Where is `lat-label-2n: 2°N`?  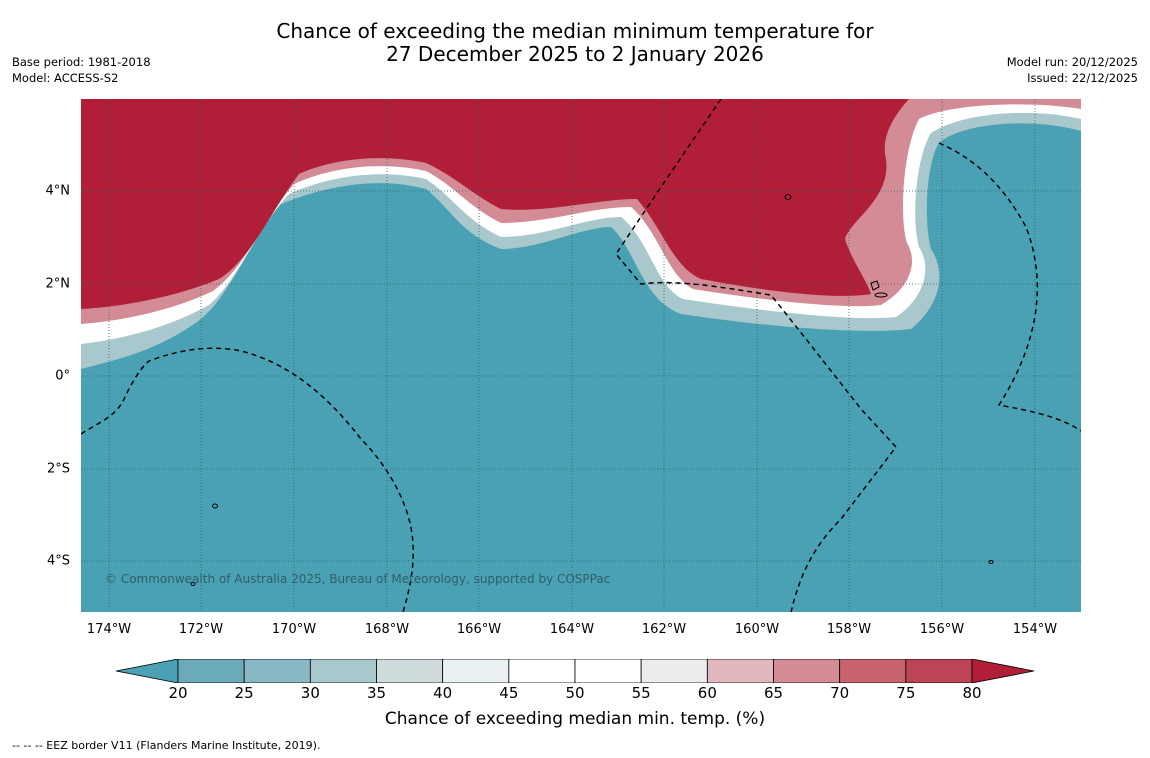
lat-label-2n: 2°N is located at coordinates (58, 284).